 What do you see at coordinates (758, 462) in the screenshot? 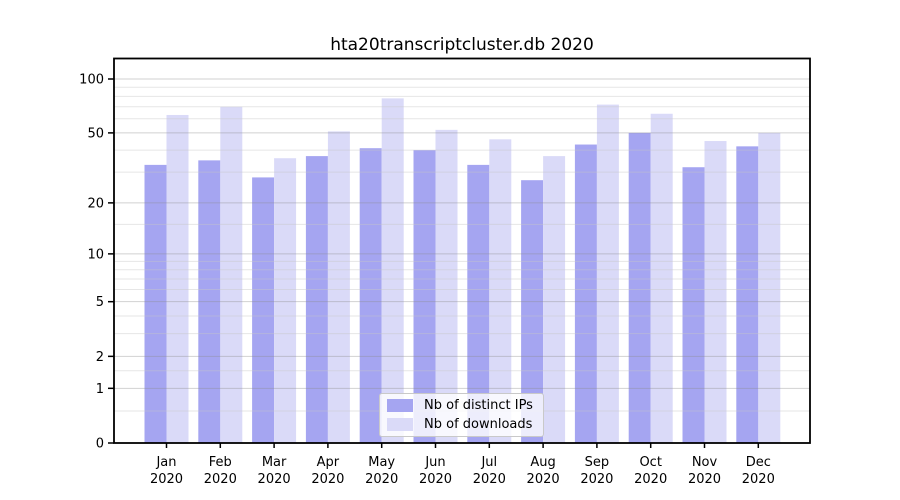
I see `x-tick-label-month: Dec` at bounding box center [758, 462].